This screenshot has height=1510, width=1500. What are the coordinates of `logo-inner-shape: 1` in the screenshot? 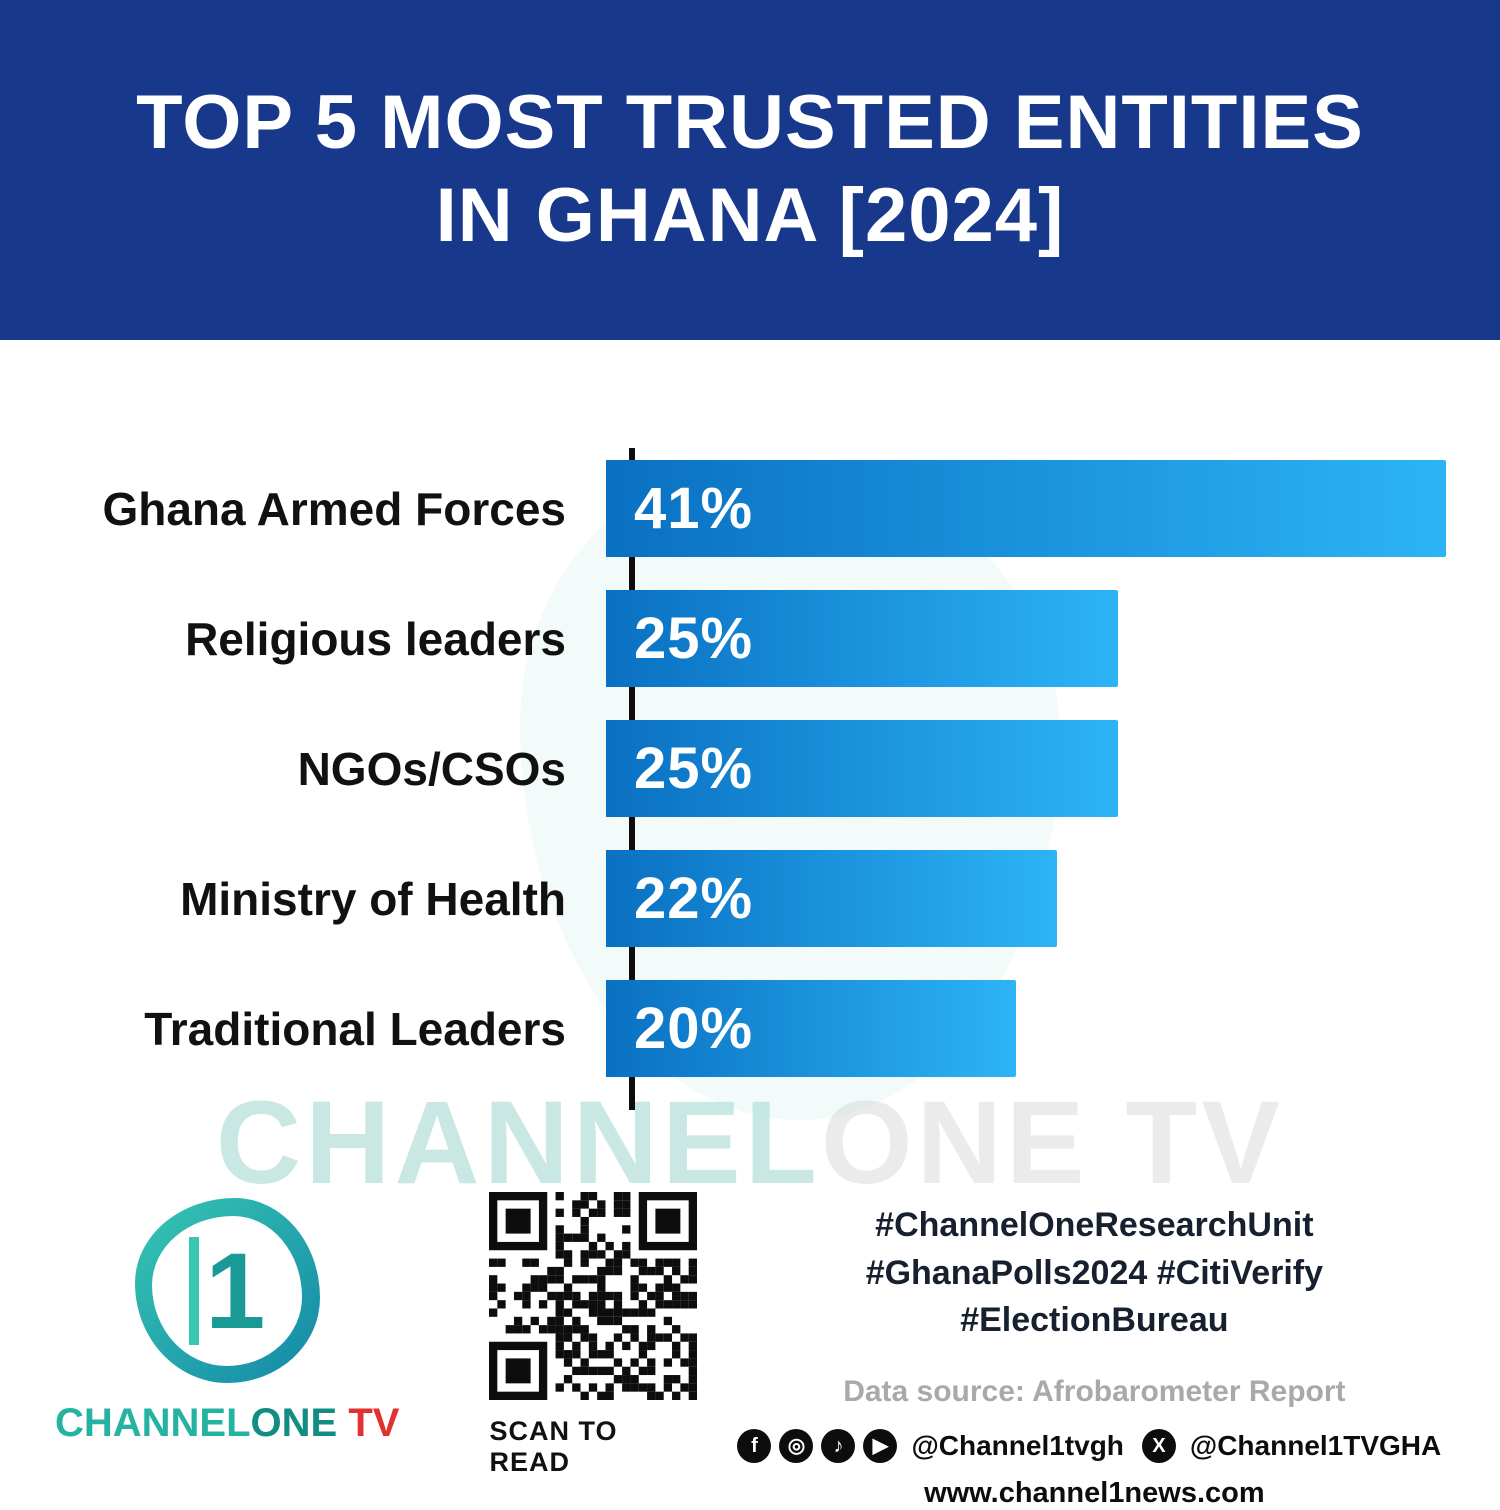 It's located at (227, 1290).